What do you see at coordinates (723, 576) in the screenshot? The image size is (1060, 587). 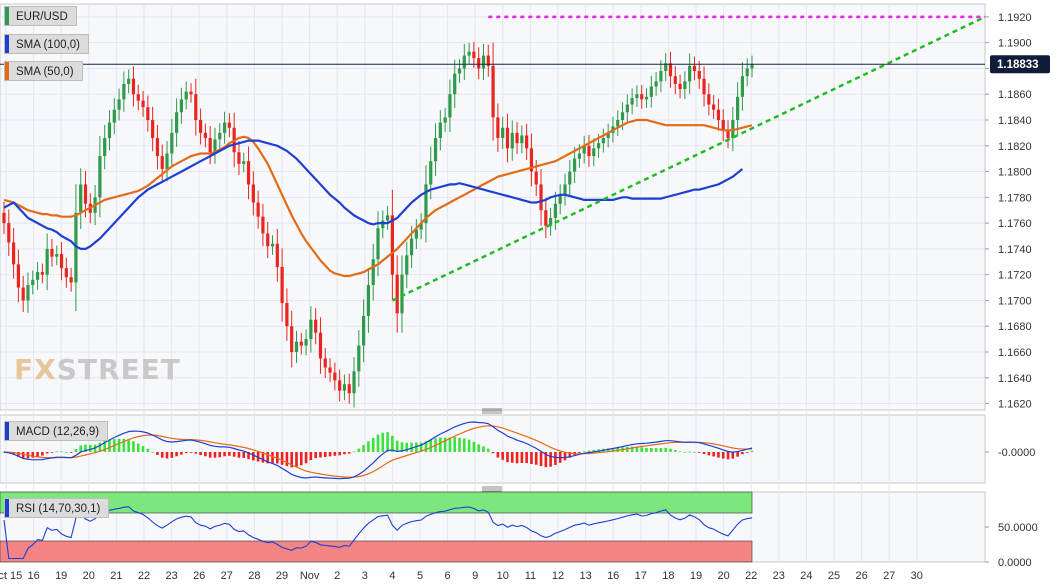 I see `date-tick-label: 20` at bounding box center [723, 576].